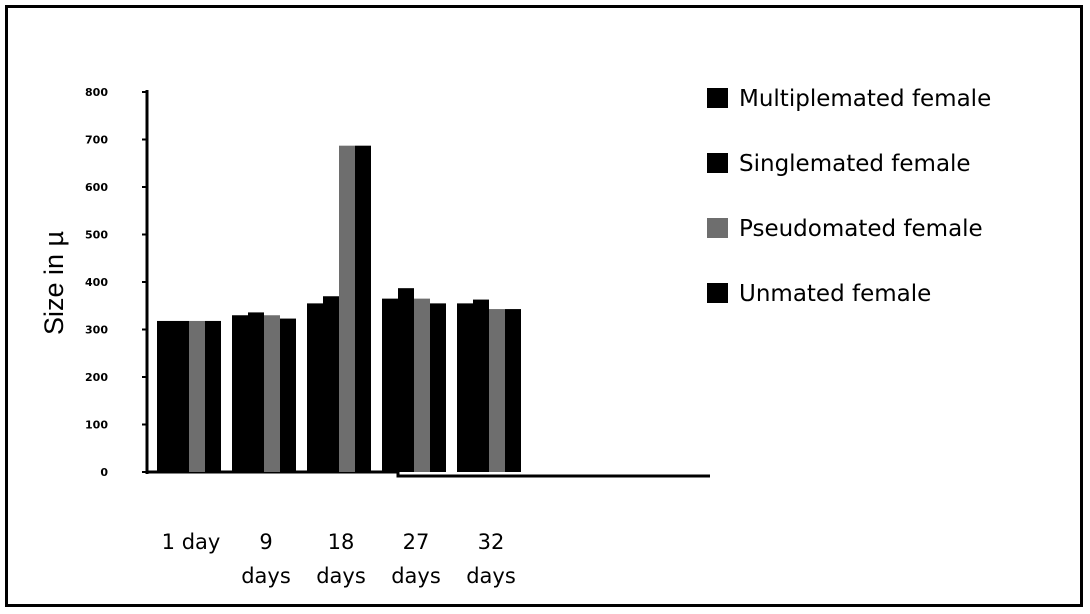 The image size is (1090, 614). I want to click on x-axis-line, so click(428, 474).